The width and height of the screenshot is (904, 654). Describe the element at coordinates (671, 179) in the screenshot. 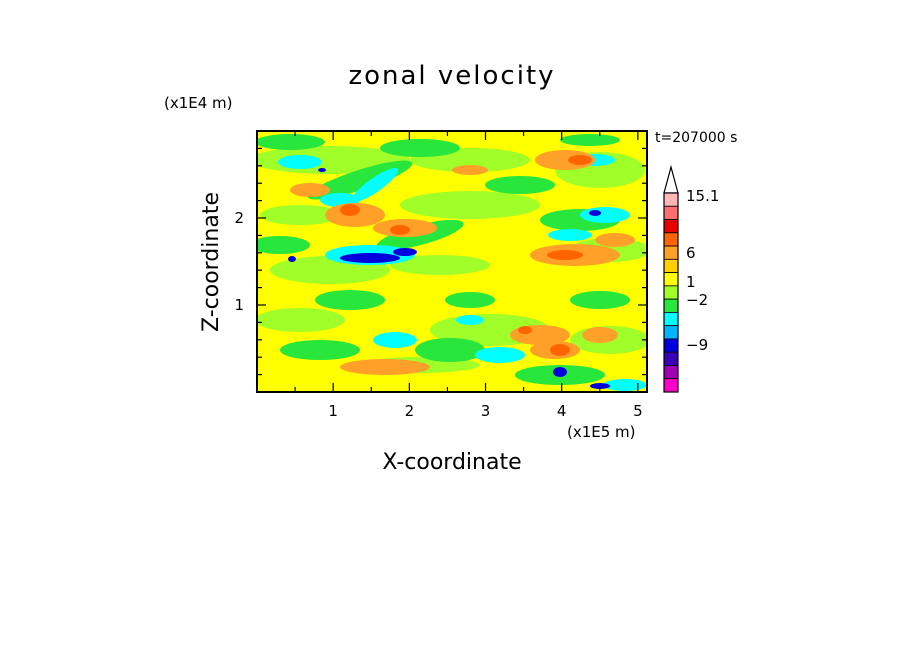

I see `colorbar-max-triangle` at that location.